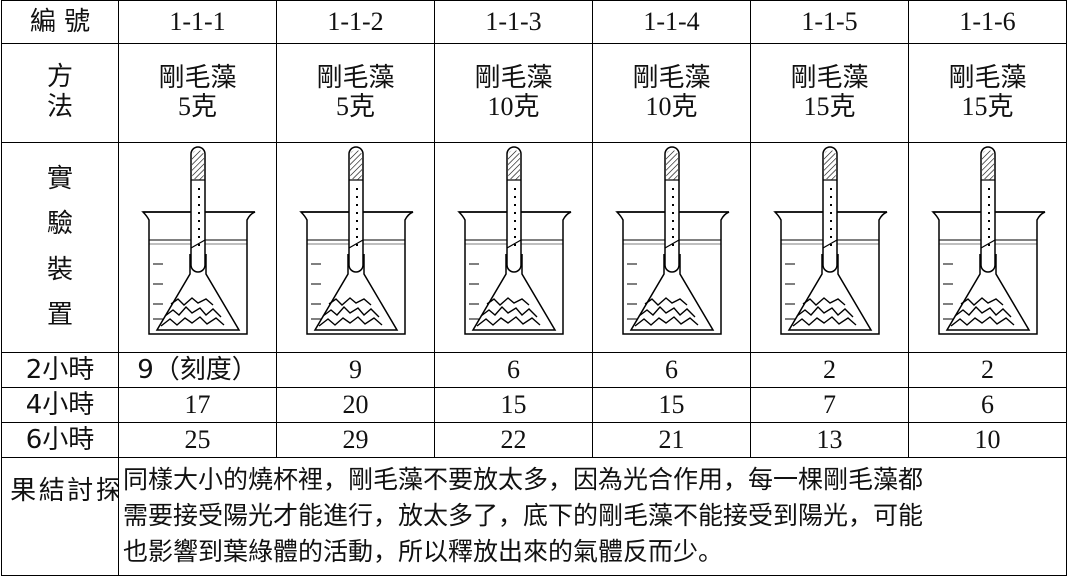  Describe the element at coordinates (513, 22) in the screenshot. I see `experiment-id: 1-1-3` at that location.